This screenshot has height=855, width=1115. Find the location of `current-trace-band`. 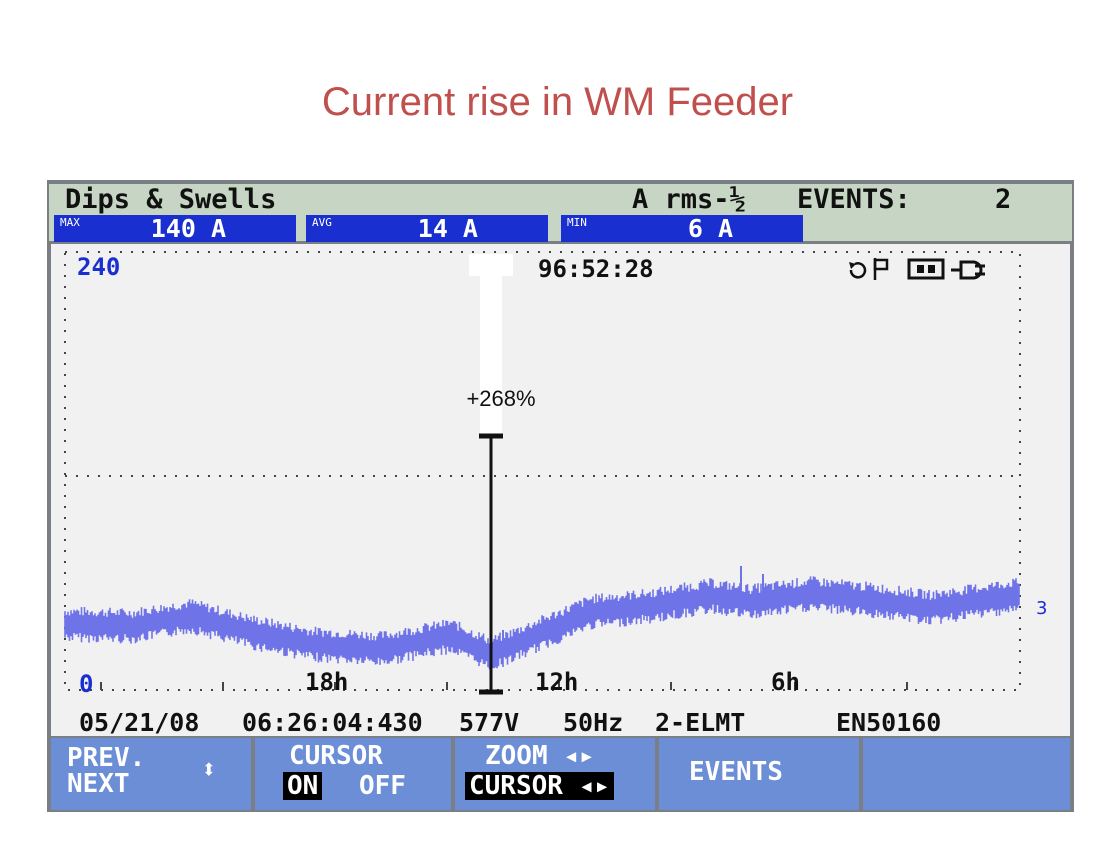

current-trace-band is located at coordinates (542, 623).